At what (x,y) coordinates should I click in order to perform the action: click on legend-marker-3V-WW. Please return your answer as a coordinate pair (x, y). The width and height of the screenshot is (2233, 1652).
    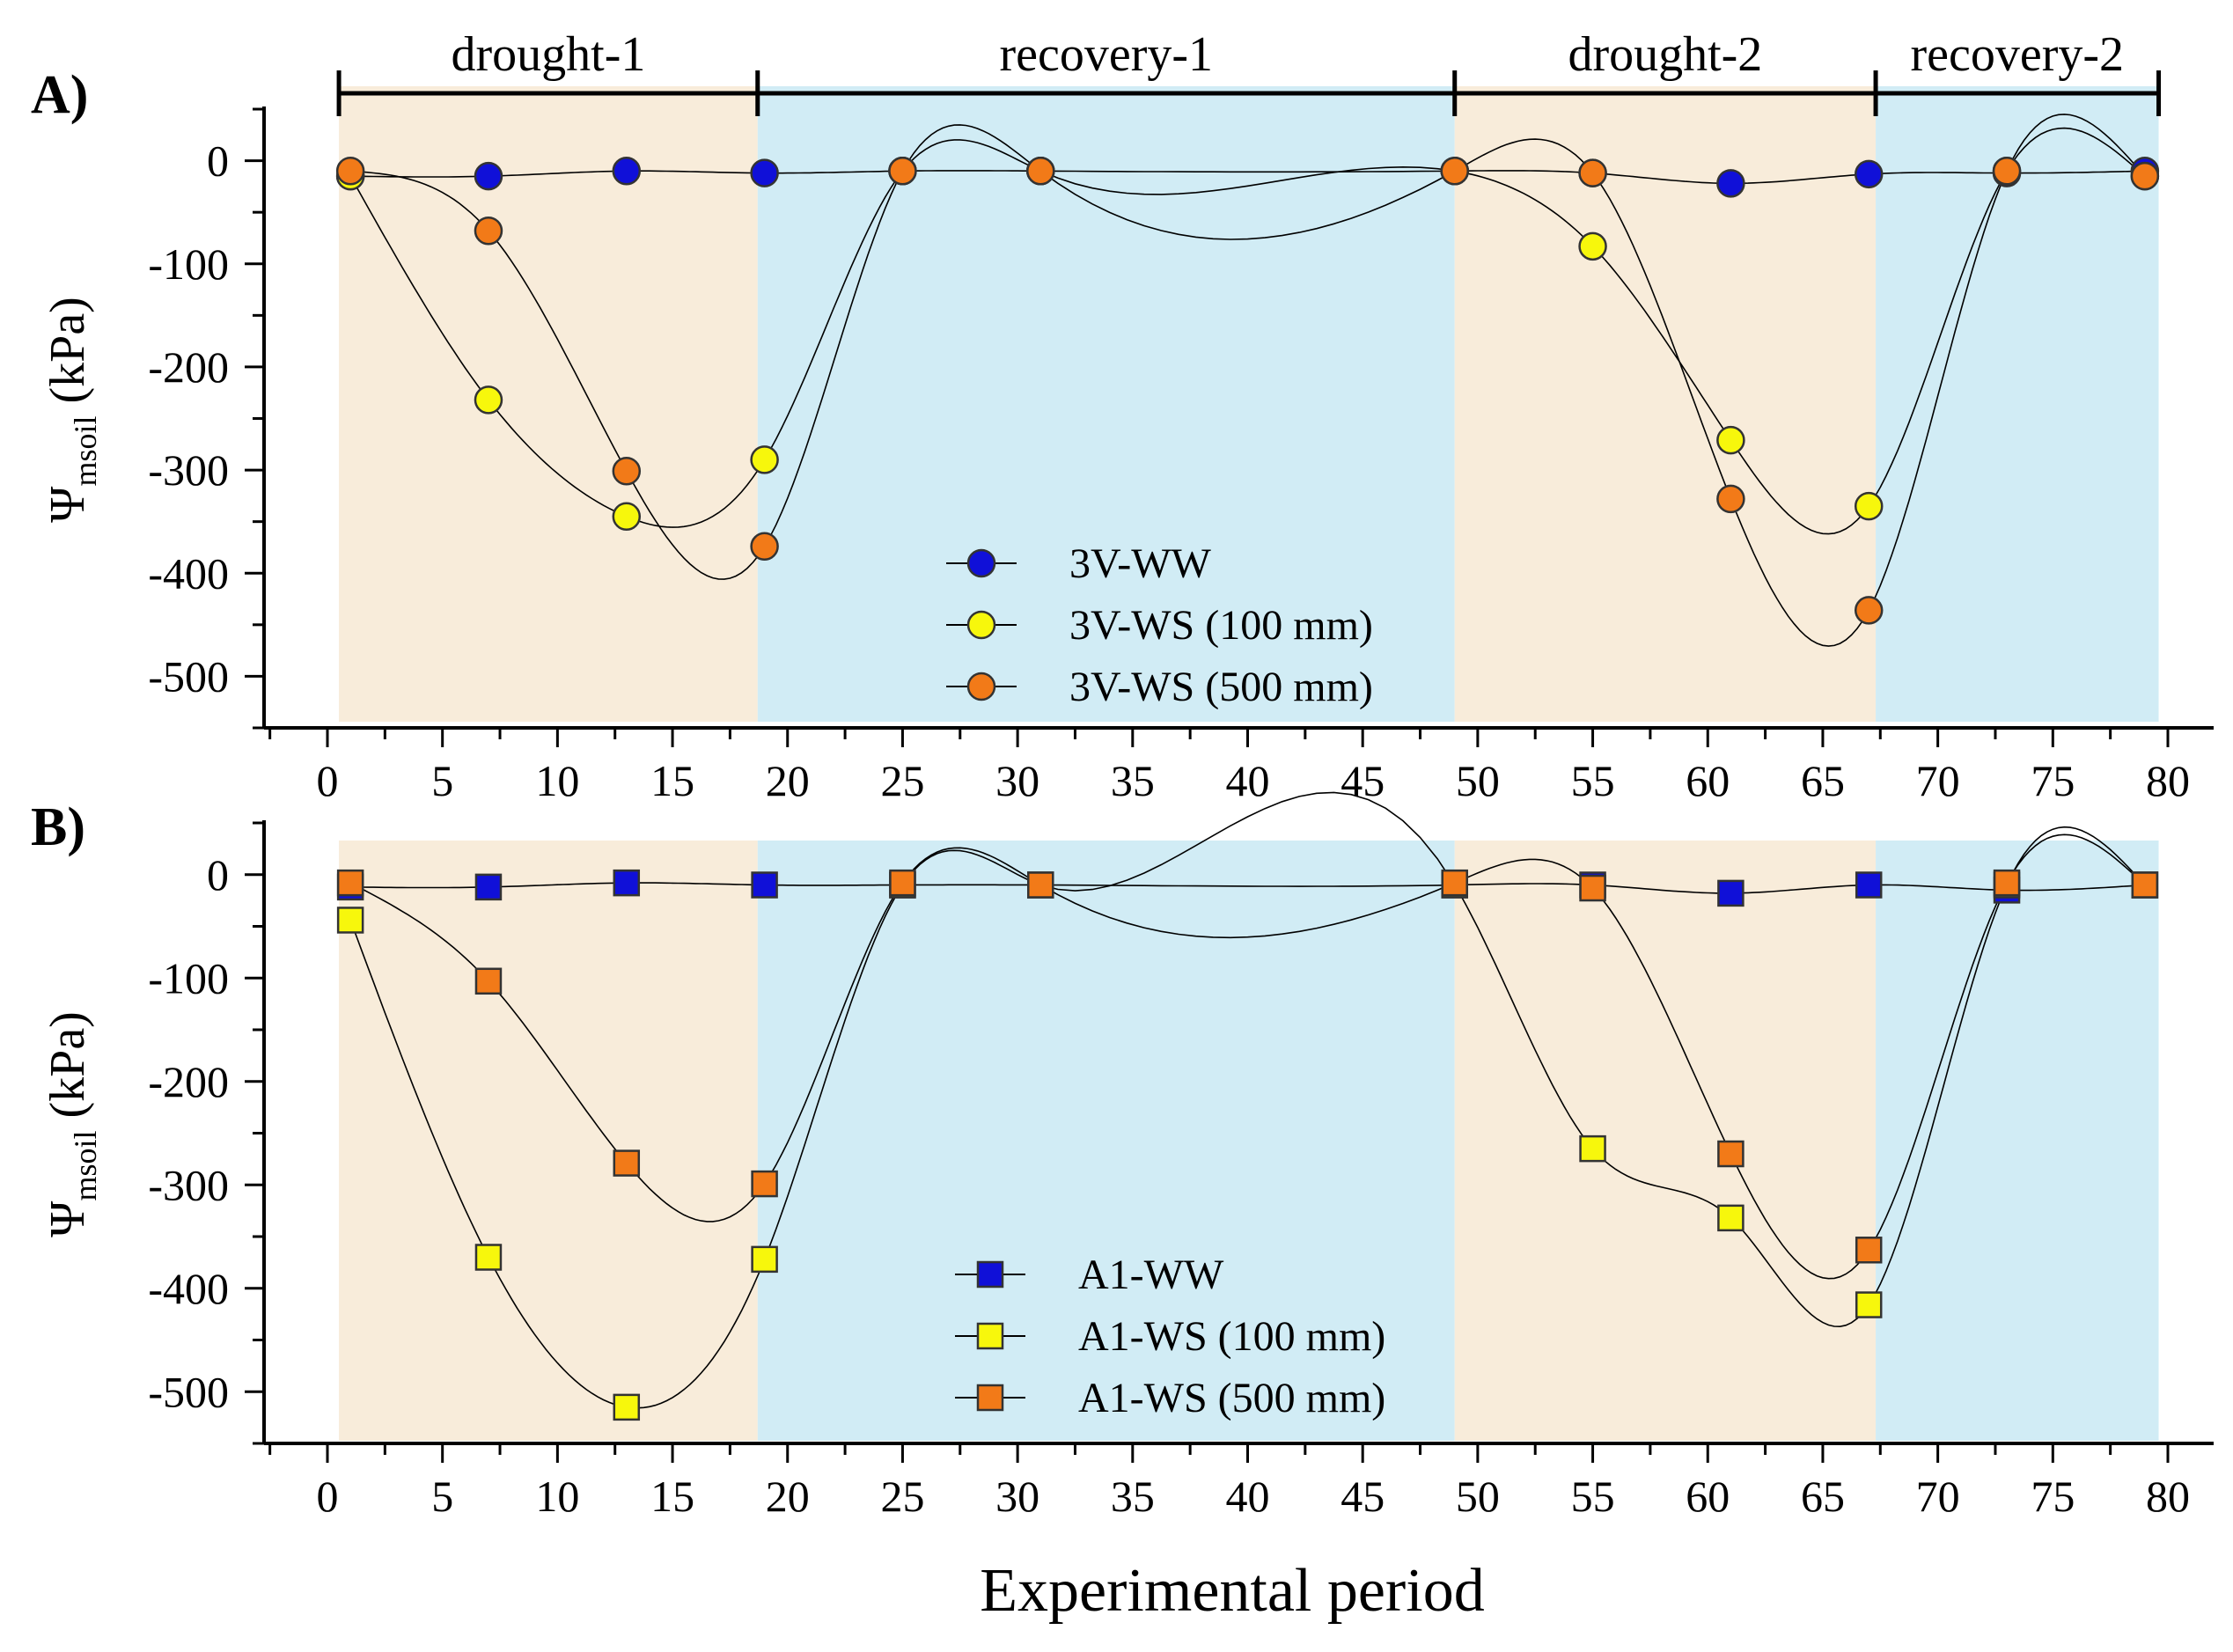
    Looking at the image, I should click on (981, 563).